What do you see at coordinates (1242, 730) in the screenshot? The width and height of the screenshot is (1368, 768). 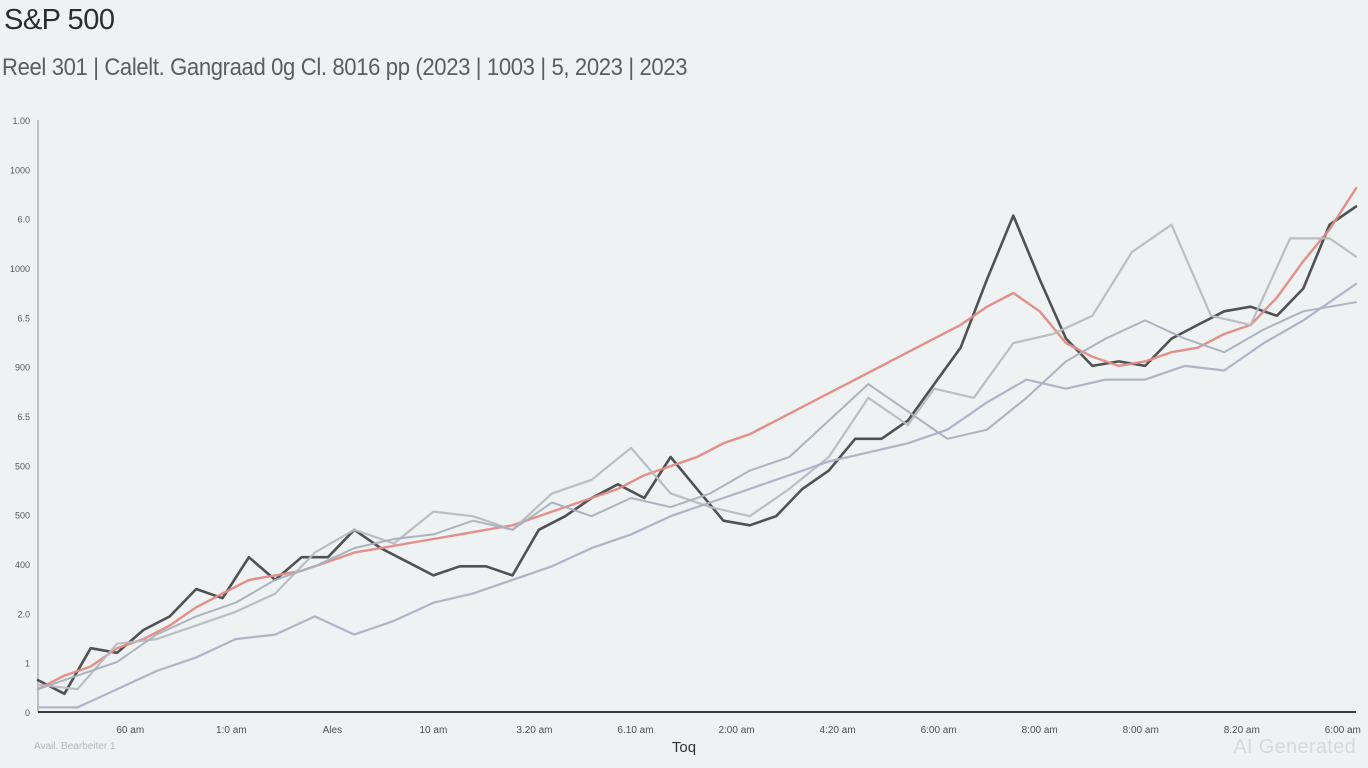 I see `x-tick-label: 8.20 am` at bounding box center [1242, 730].